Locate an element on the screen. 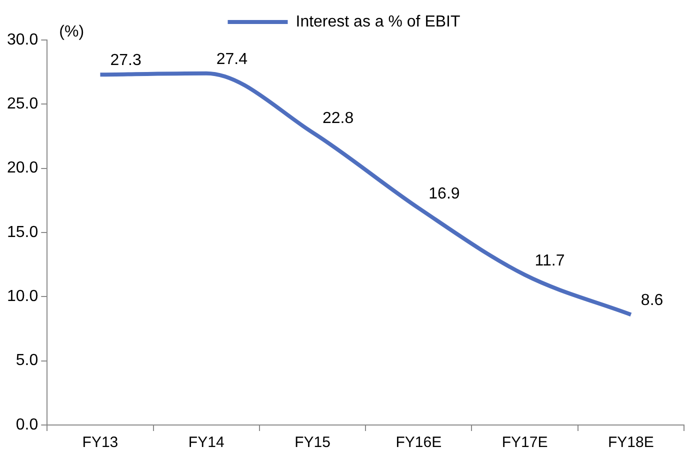 This screenshot has width=694, height=459. x-tick-label: FY15 is located at coordinates (312, 443).